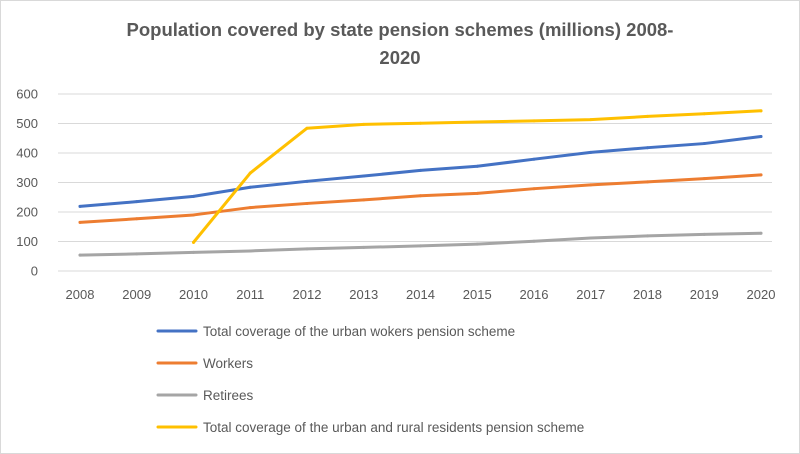  I want to click on x-tick-label: 2014, so click(420, 294).